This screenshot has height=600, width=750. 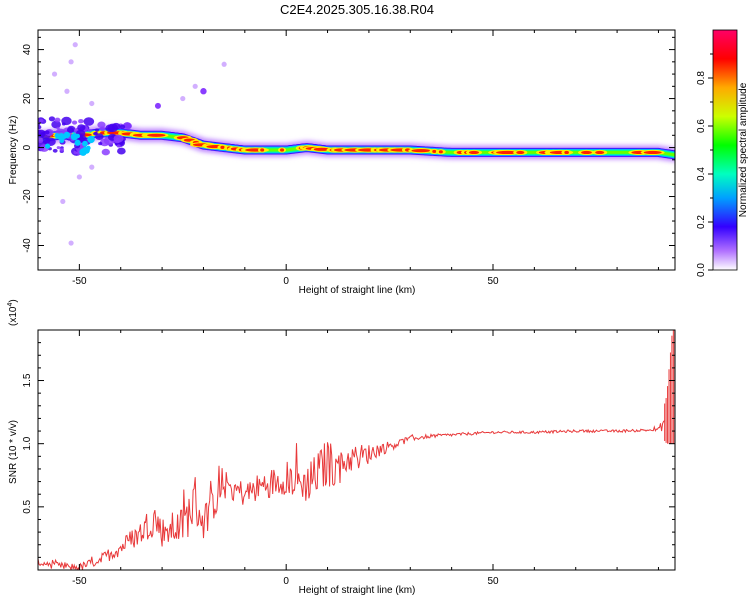 I want to click on colorbar-tick-label: 0.4, so click(x=701, y=174).